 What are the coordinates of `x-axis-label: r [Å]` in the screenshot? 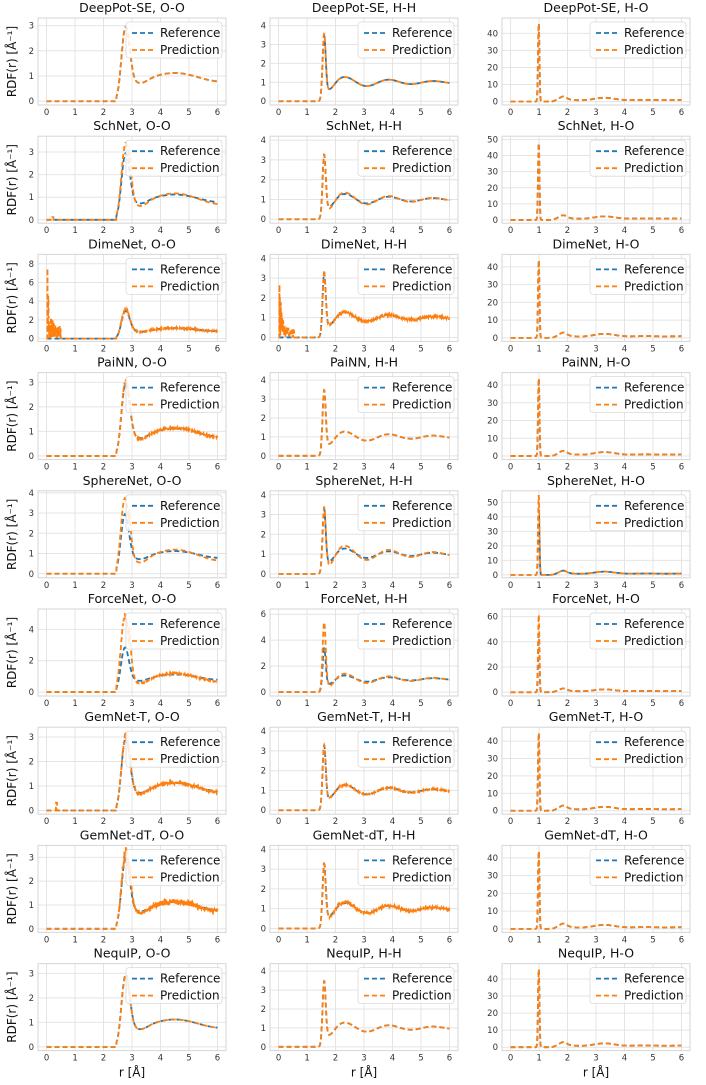 It's located at (132, 1072).